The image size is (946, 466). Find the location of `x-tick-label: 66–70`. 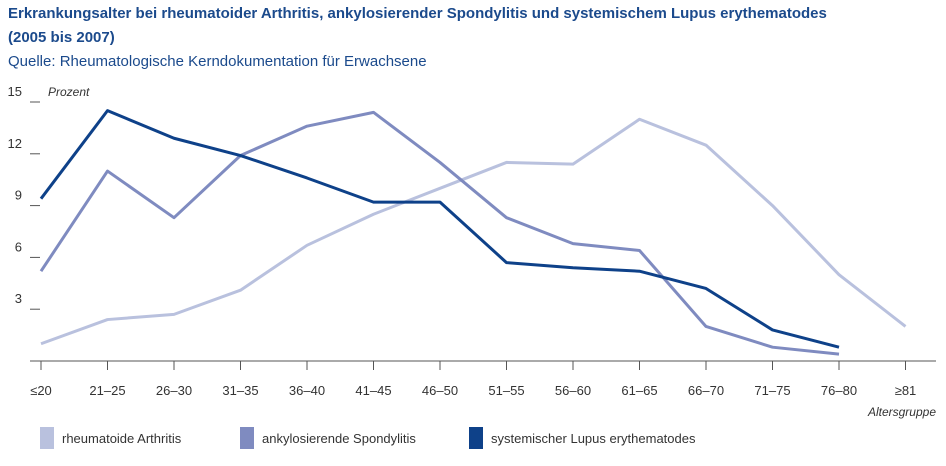

x-tick-label: 66–70 is located at coordinates (706, 390).